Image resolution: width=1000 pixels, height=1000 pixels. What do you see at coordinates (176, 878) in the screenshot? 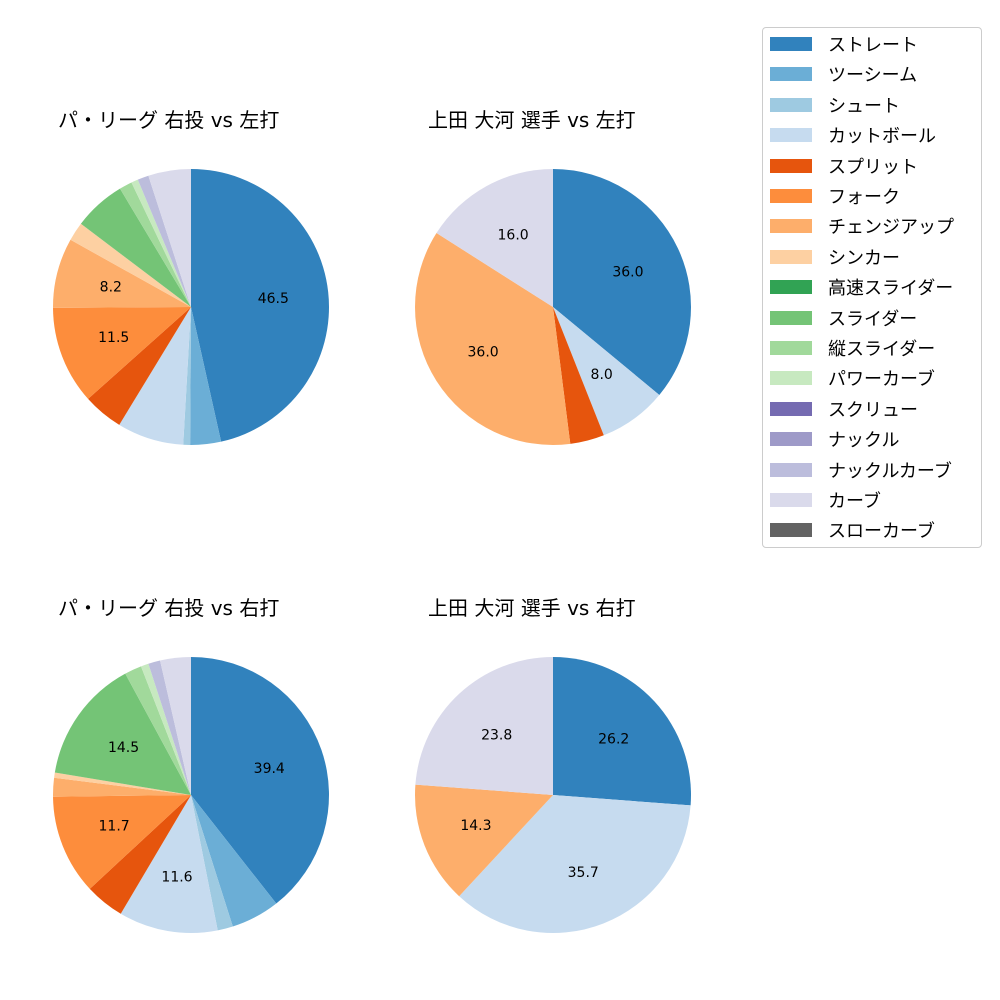
I see `slice-percent-label: 11.6` at bounding box center [176, 878].